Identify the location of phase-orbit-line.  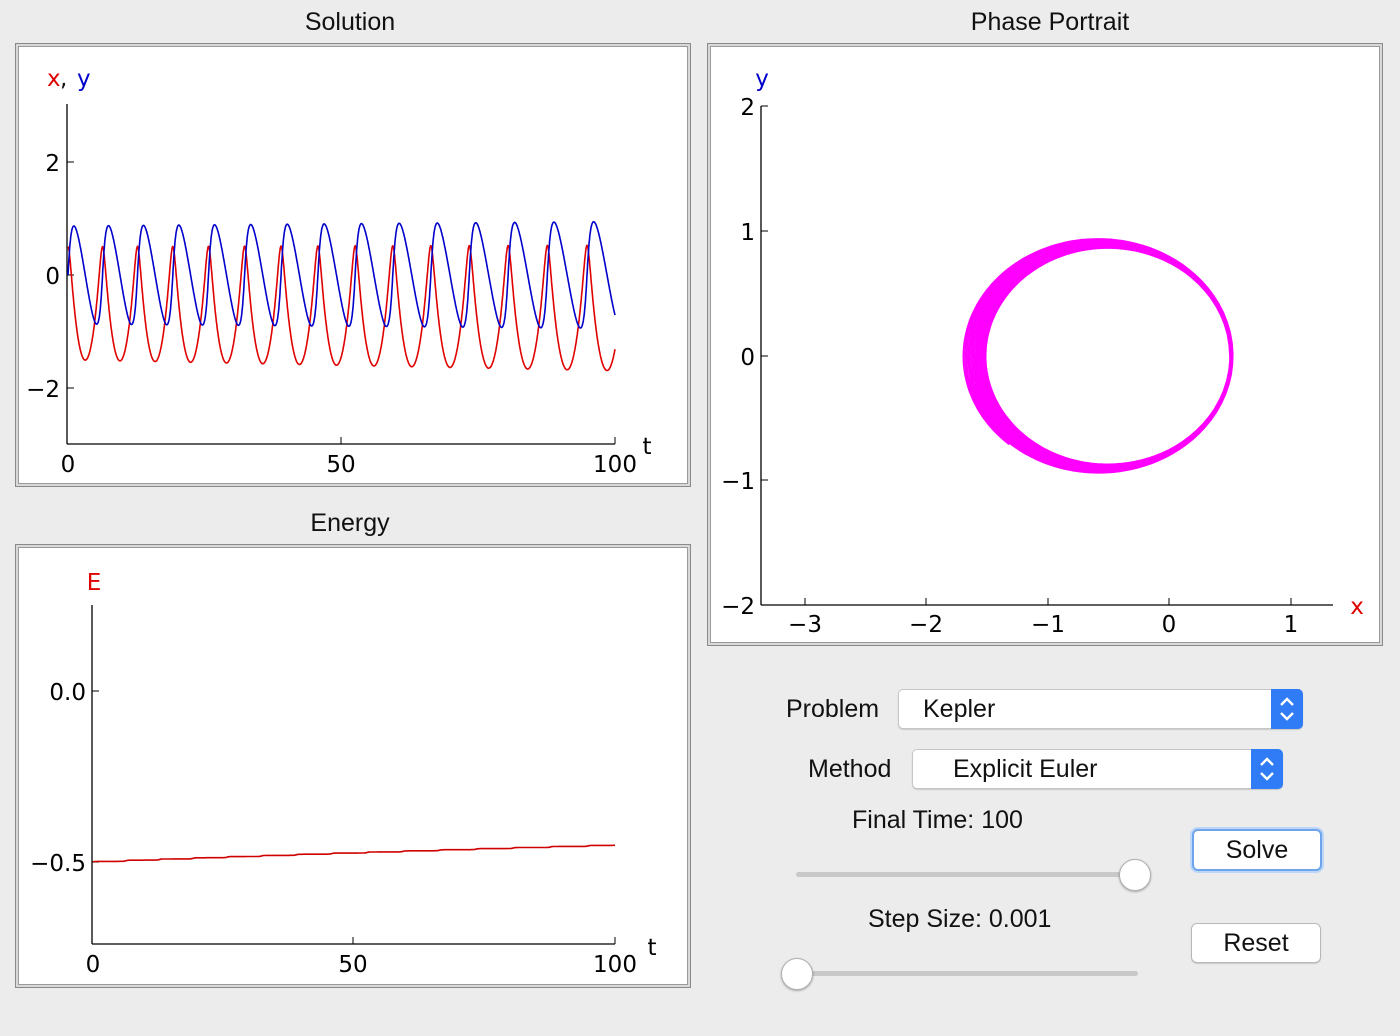
(1098, 356).